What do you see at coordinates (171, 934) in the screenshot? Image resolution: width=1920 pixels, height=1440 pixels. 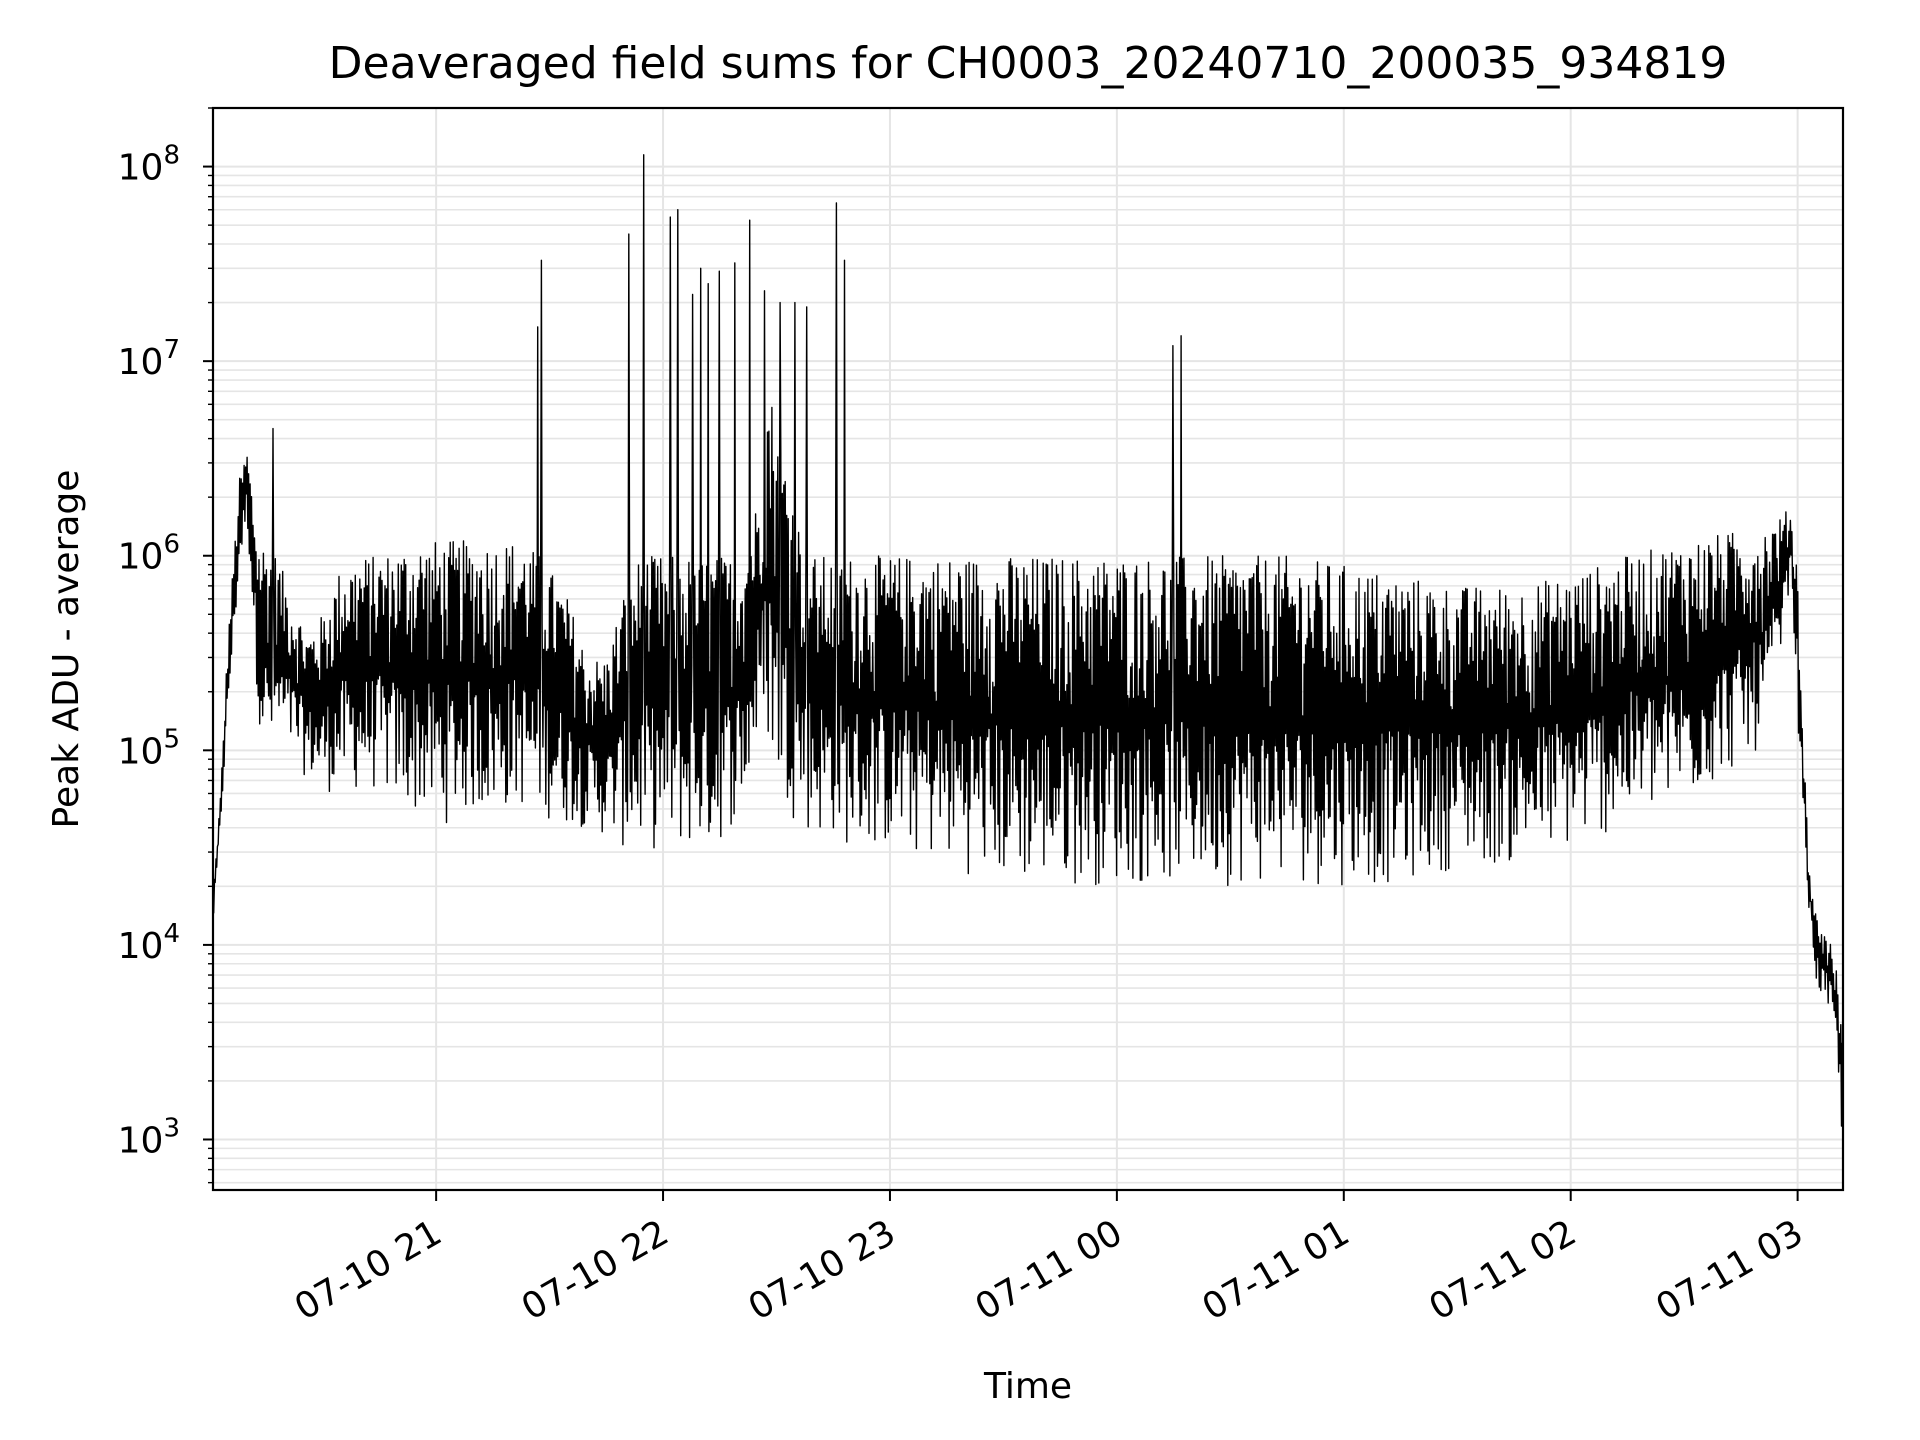 I see `y-tick-exponent: 4` at bounding box center [171, 934].